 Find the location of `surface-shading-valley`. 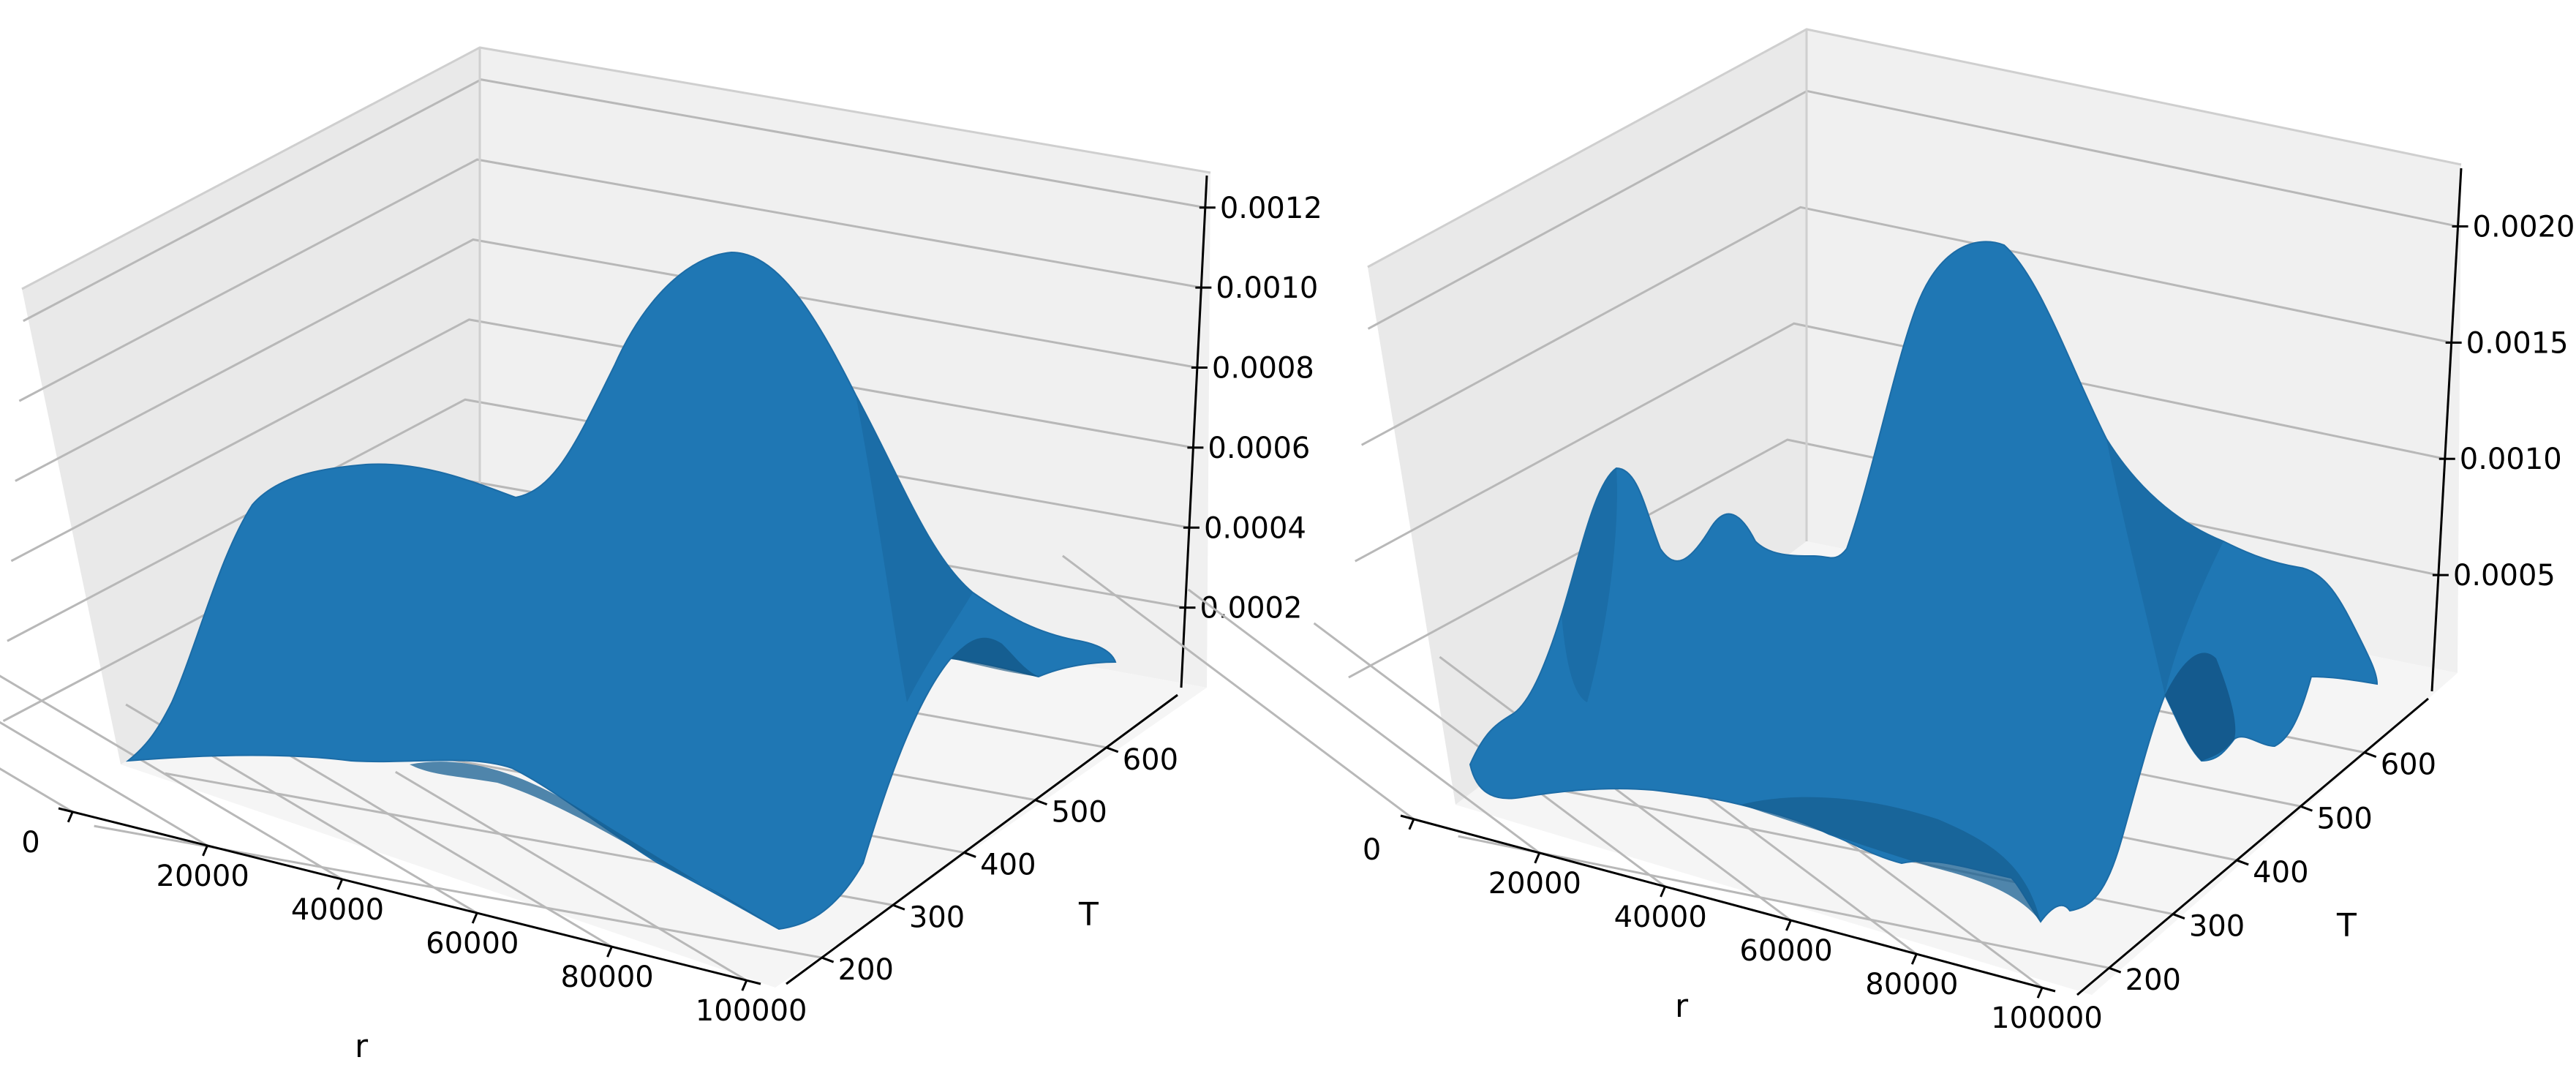

surface-shading-valley is located at coordinates (2200, 707).